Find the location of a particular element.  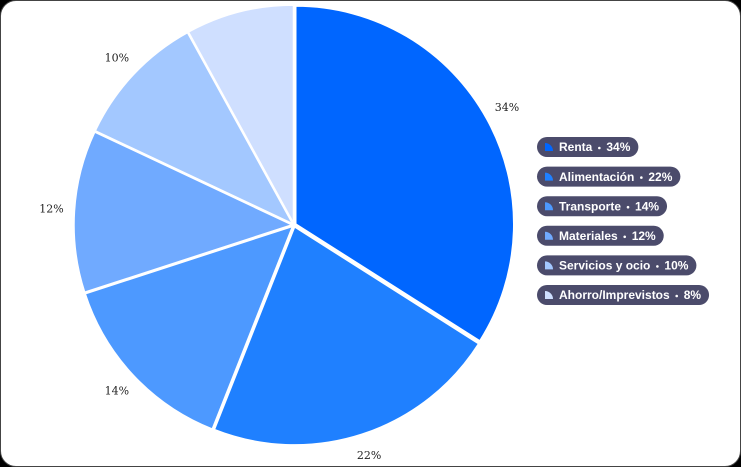

slice-label: 22% is located at coordinates (369, 455).